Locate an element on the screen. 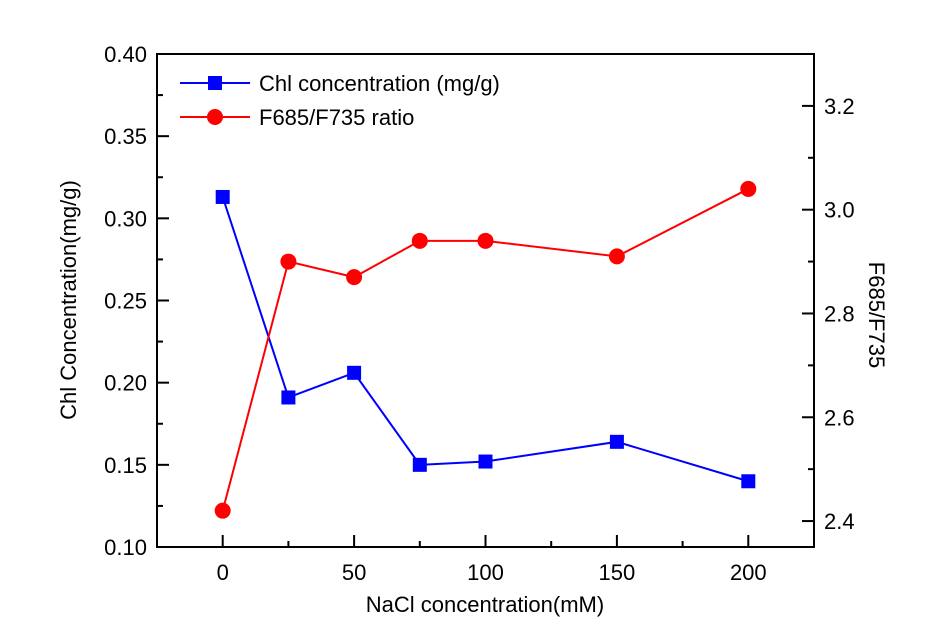  y-axis-left: 0.10 0.15 0.20 0.25 0.30 0.35 0.40 is located at coordinates (136, 301).